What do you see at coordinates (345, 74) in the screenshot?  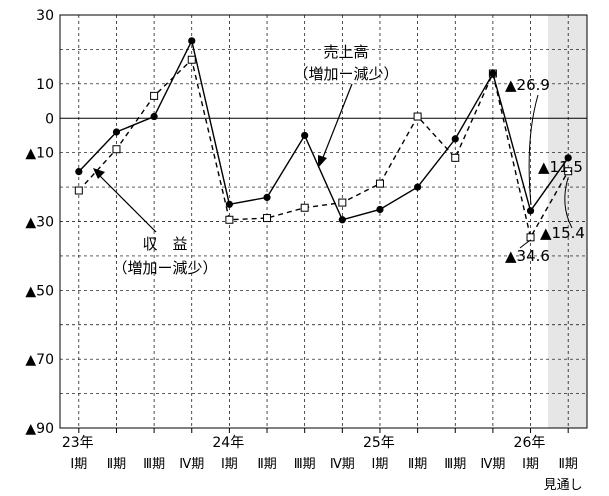 I see `sales-label-line2: （増加ー減少）` at bounding box center [345, 74].